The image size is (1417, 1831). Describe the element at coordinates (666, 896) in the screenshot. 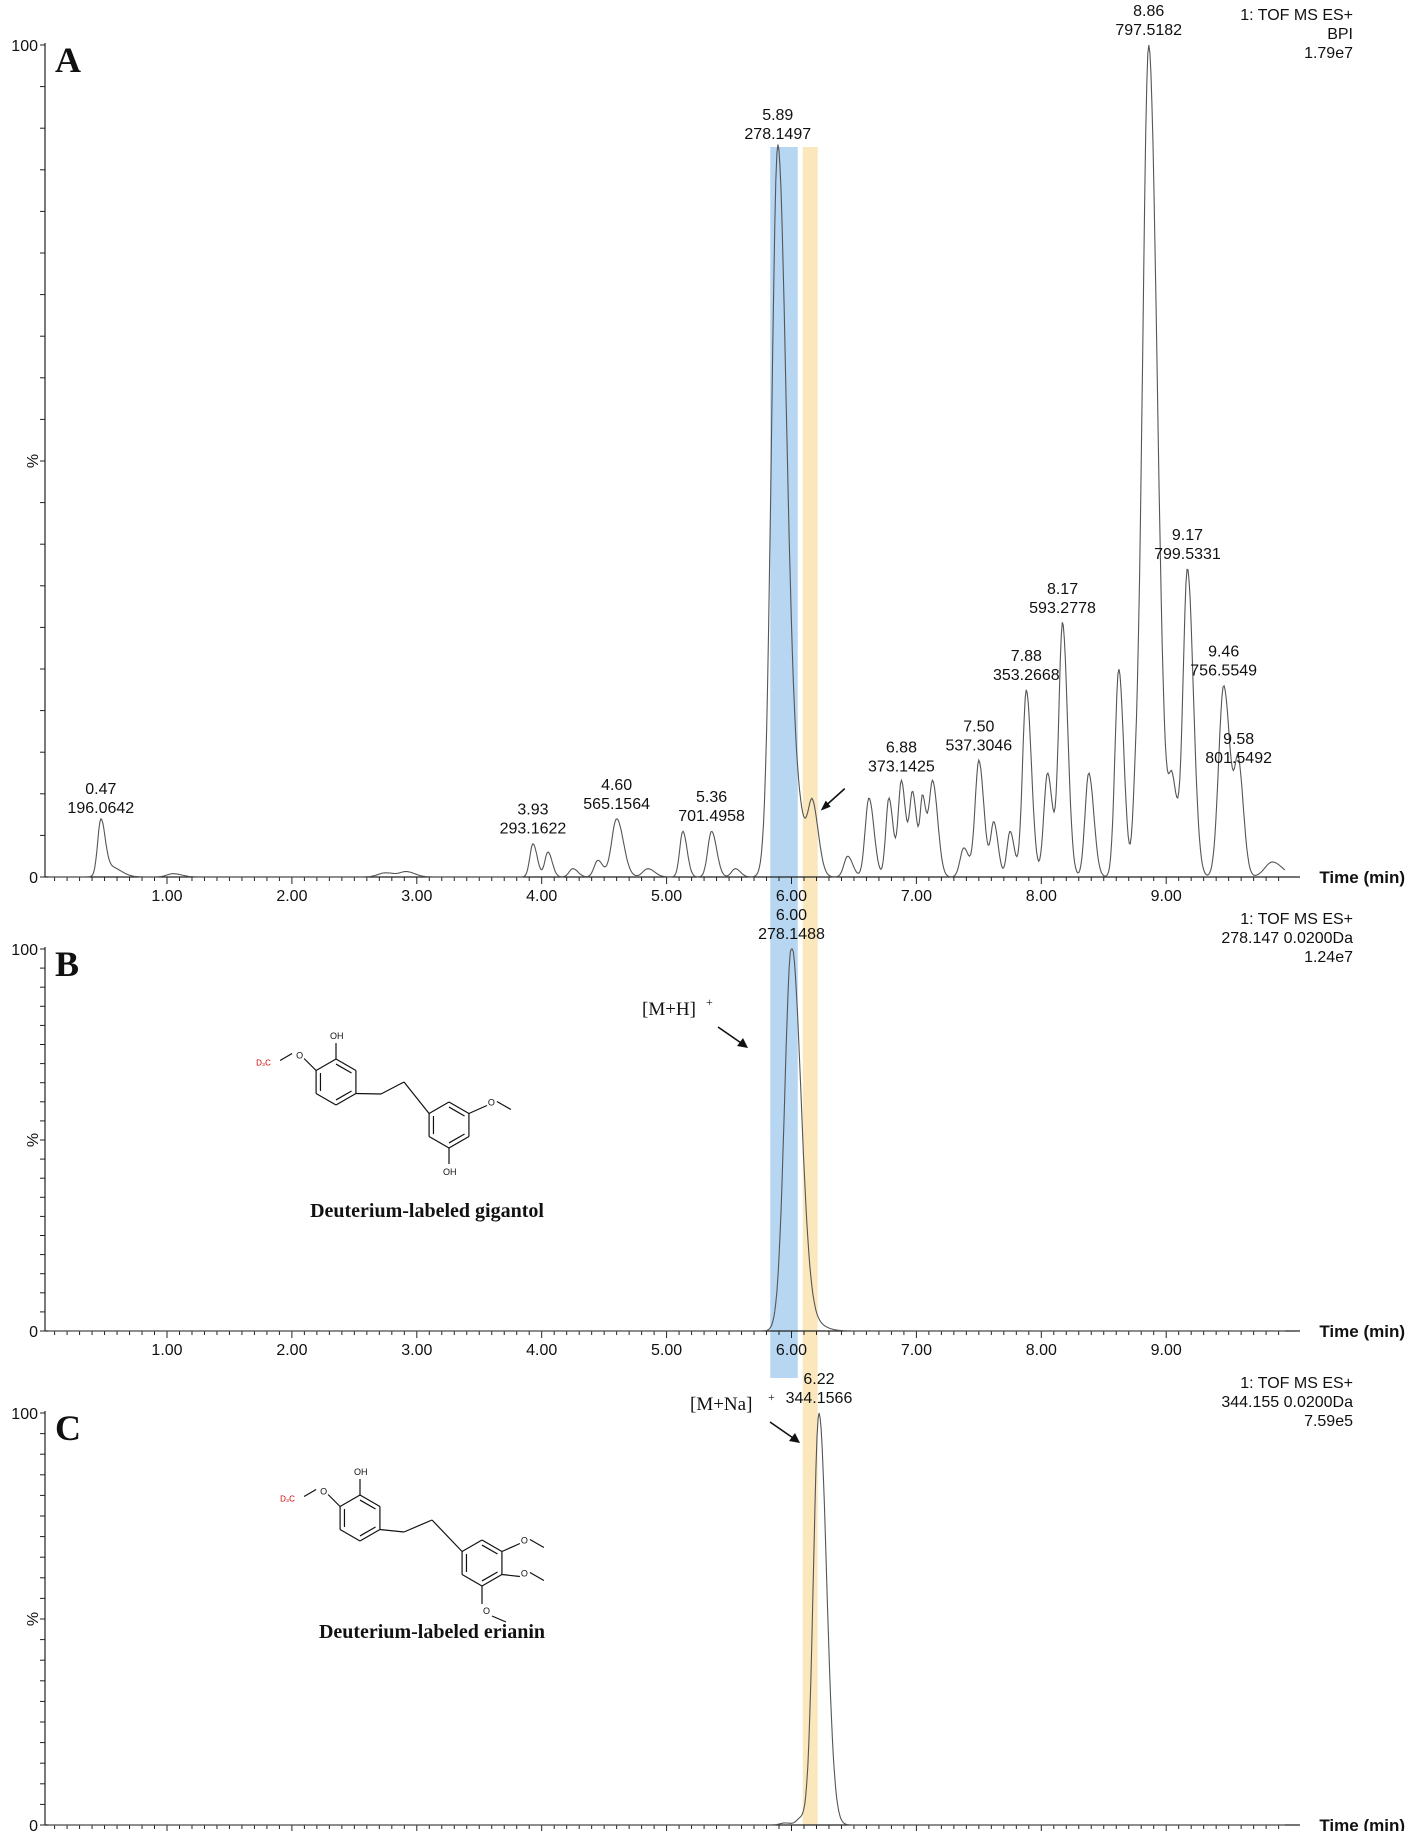

I see `x-tick-label: 5.00` at that location.